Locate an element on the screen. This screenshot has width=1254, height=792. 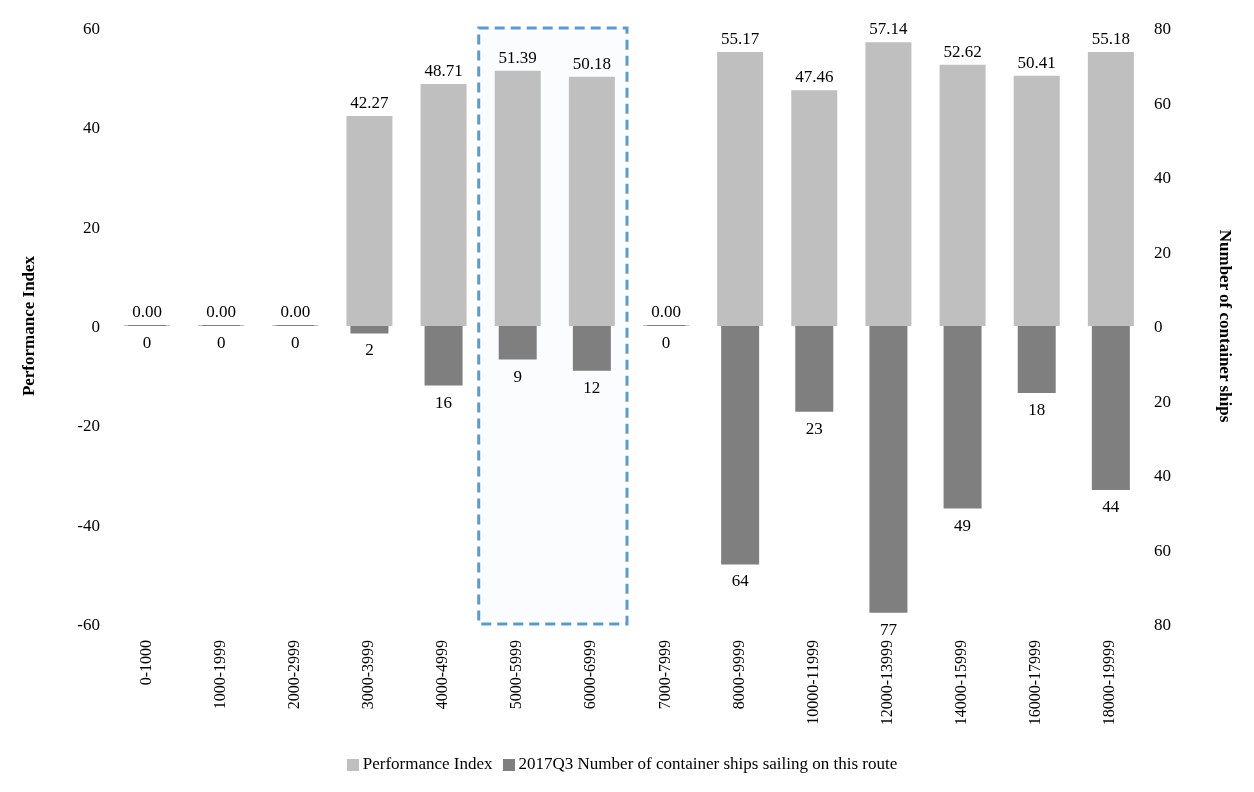
legend-label: 2017Q3 Number of container ships sailing on this route is located at coordinates (708, 763).